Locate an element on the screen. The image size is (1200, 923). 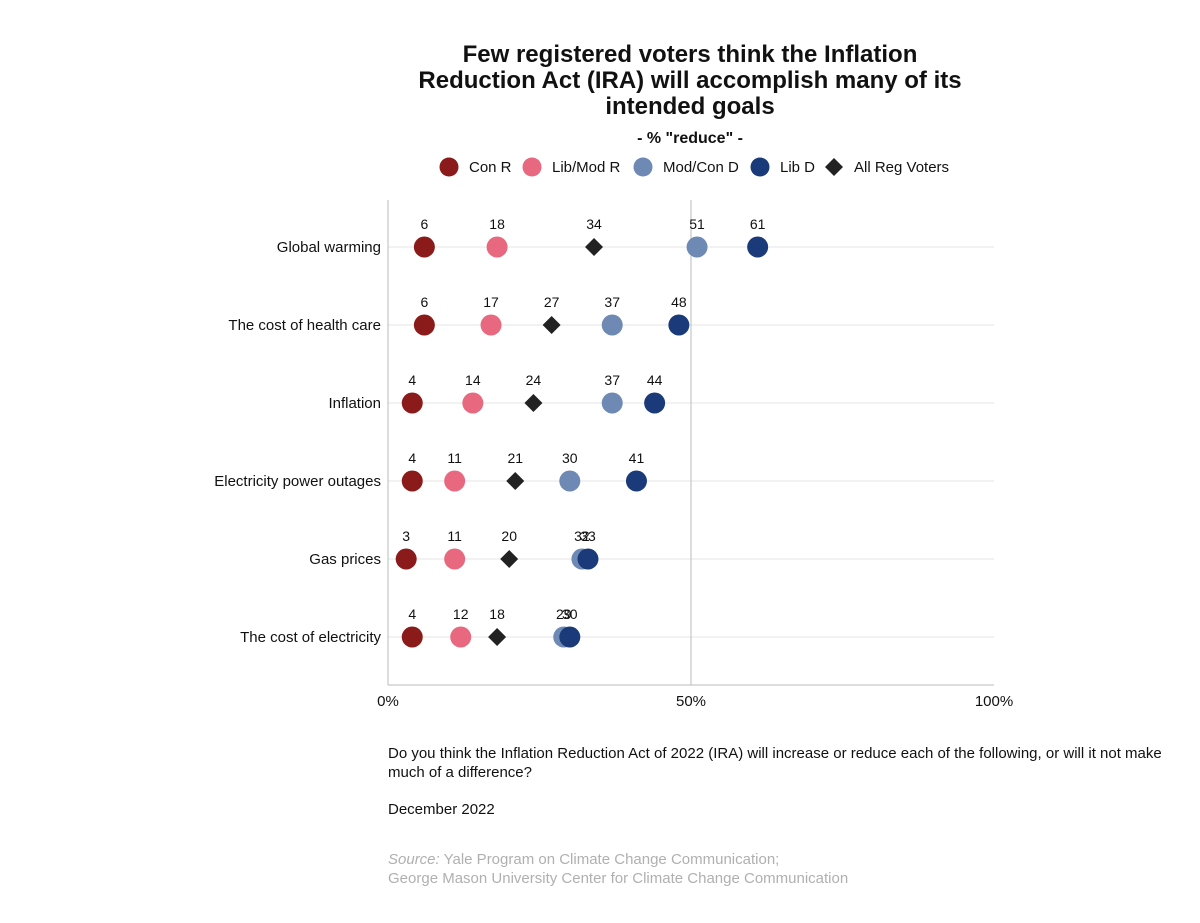
legend-label: All Reg Voters is located at coordinates (901, 167).